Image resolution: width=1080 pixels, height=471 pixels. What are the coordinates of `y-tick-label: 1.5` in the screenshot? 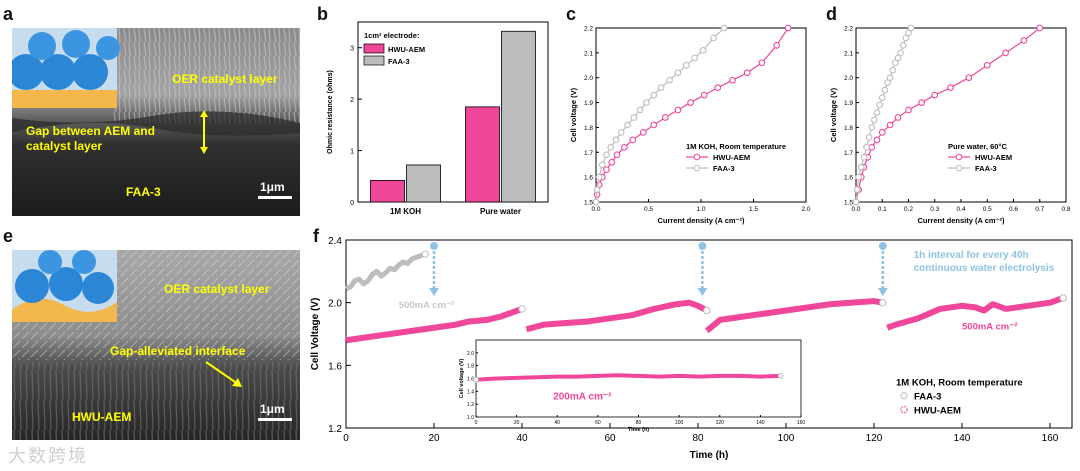 It's located at (848, 203).